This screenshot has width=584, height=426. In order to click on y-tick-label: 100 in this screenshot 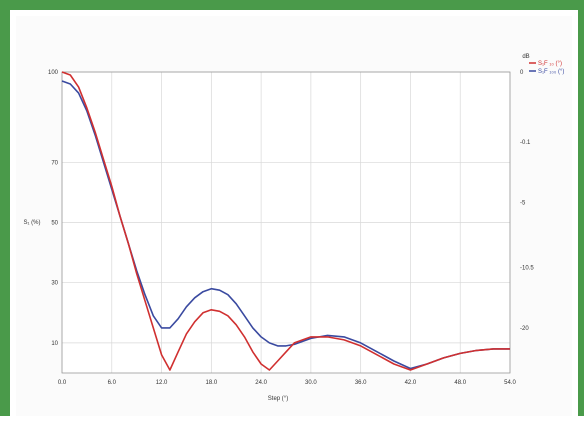, I will do `click(53, 73)`.